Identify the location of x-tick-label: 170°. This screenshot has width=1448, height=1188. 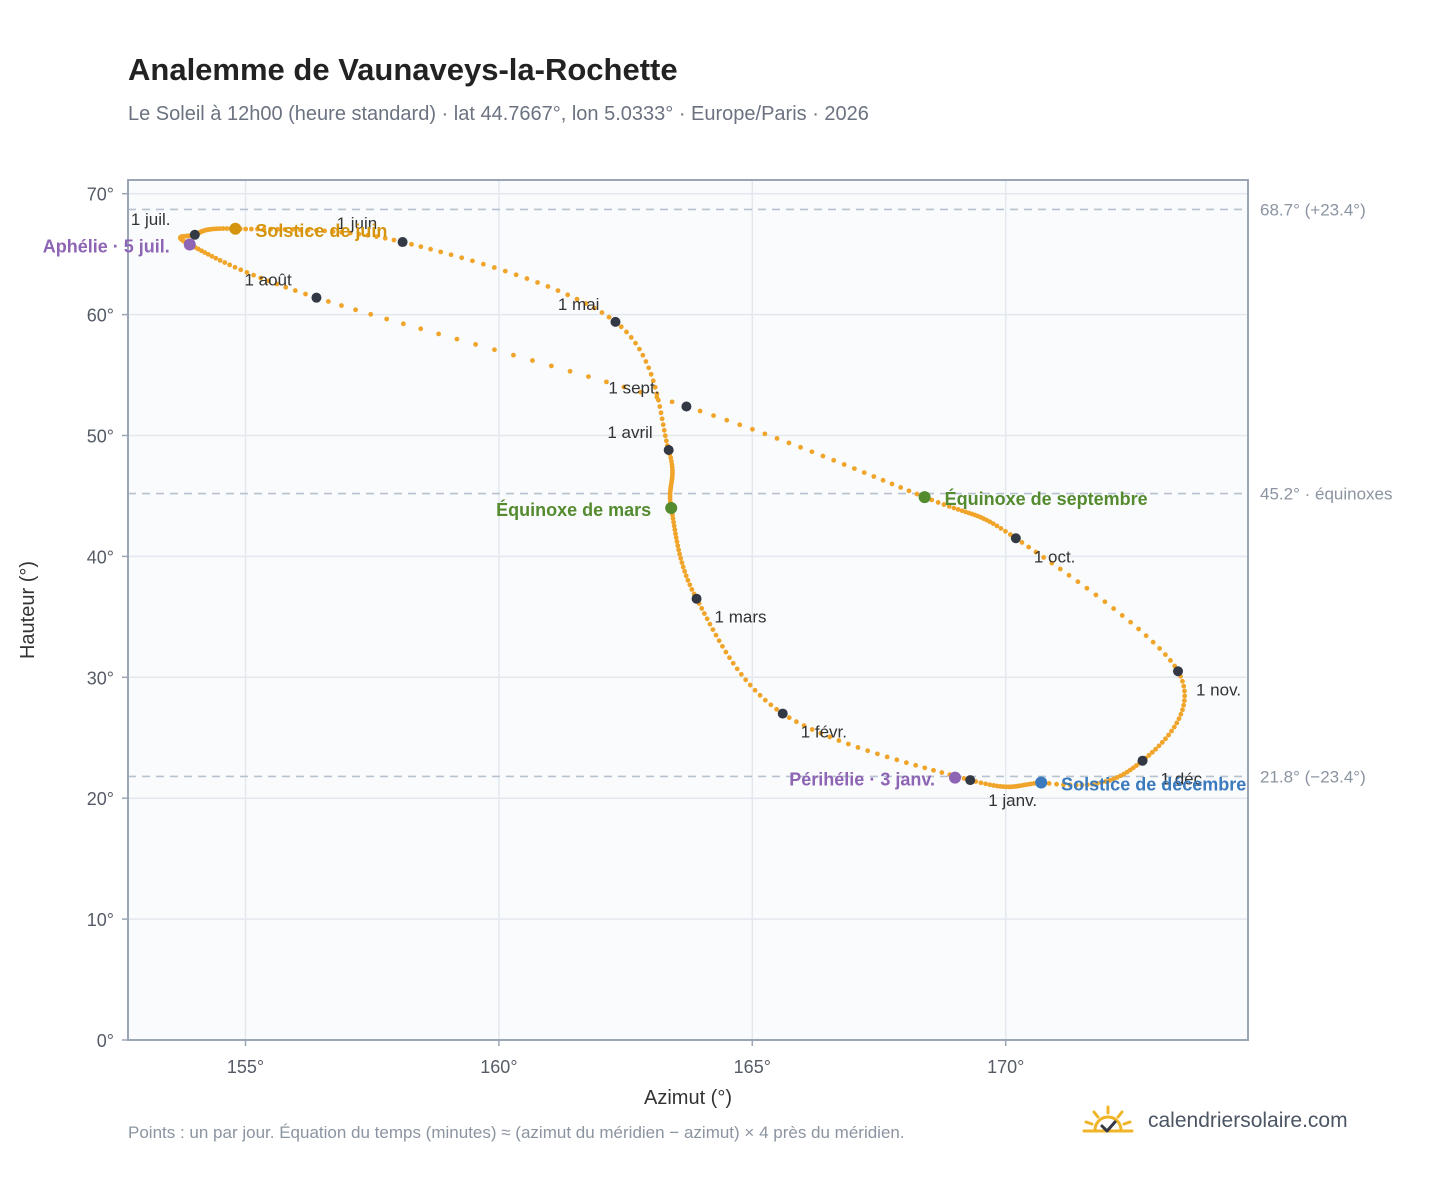
(1005, 1067).